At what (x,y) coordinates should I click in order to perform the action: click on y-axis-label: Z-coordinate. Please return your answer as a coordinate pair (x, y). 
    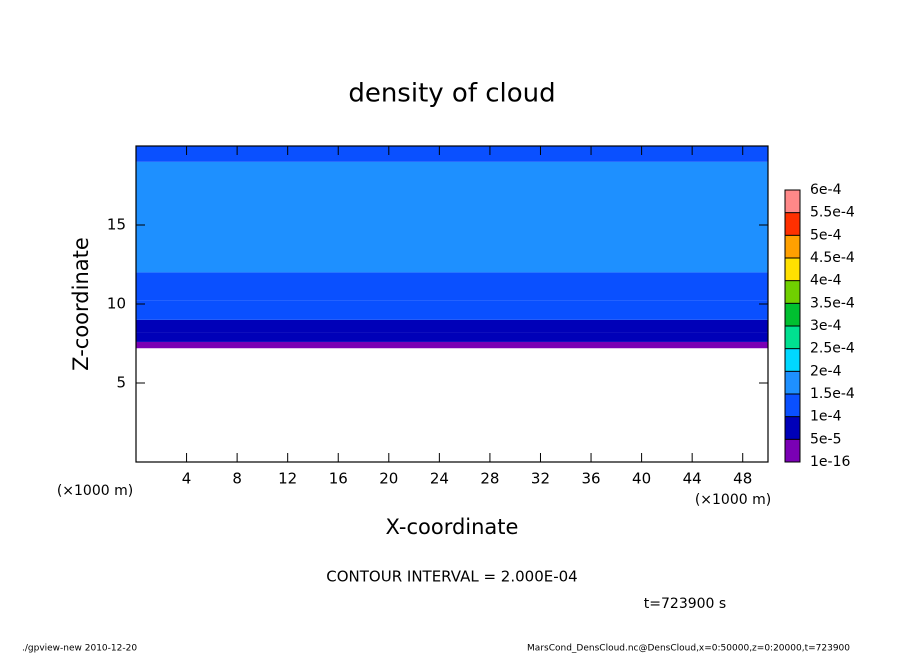
    Looking at the image, I should click on (81, 304).